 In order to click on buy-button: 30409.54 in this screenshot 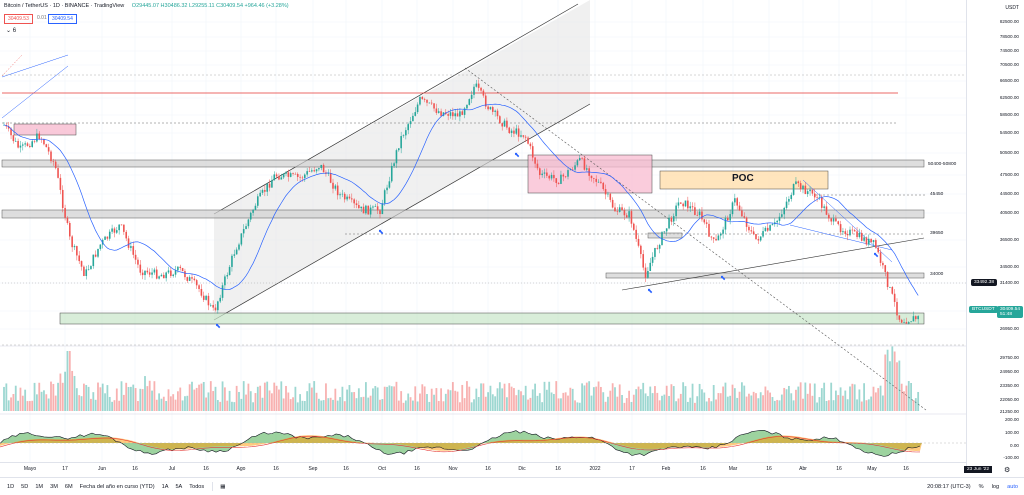, I will do `click(62, 19)`.